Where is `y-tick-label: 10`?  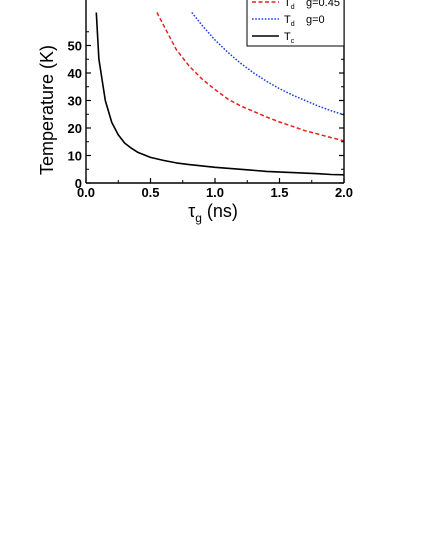
y-tick-label: 10 is located at coordinates (75, 156).